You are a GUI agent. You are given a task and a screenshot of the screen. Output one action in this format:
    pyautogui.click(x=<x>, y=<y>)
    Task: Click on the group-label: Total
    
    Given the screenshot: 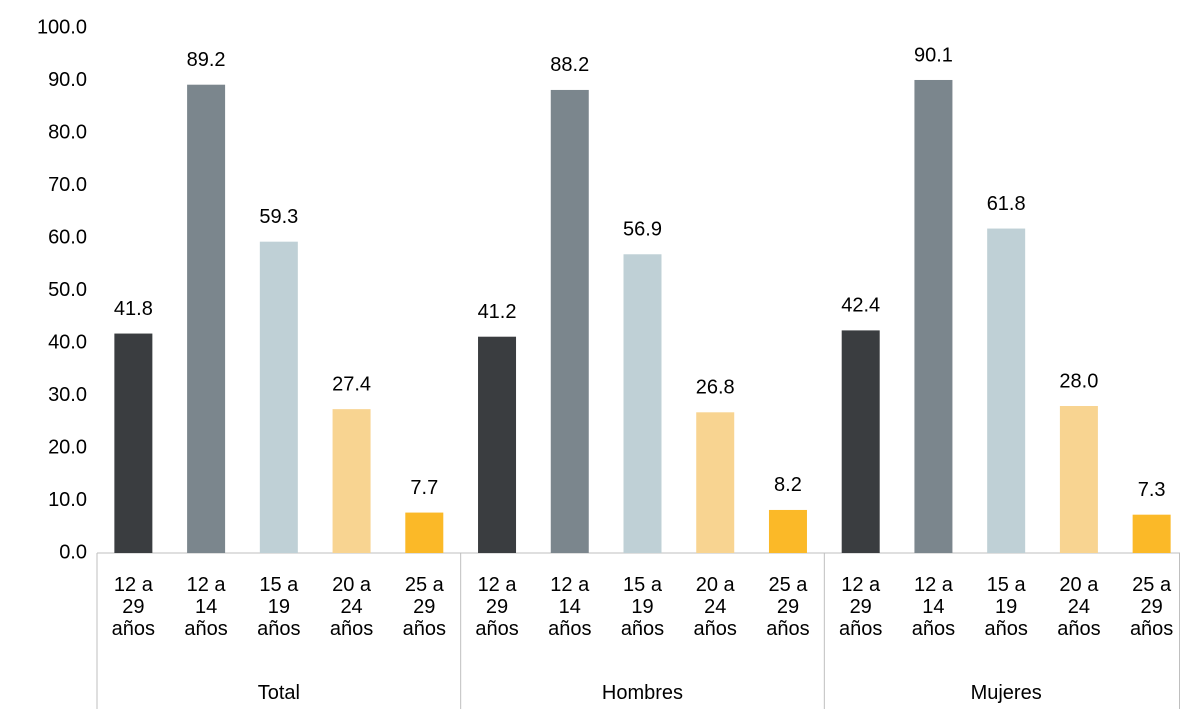 What is the action you would take?
    pyautogui.click(x=278, y=693)
    